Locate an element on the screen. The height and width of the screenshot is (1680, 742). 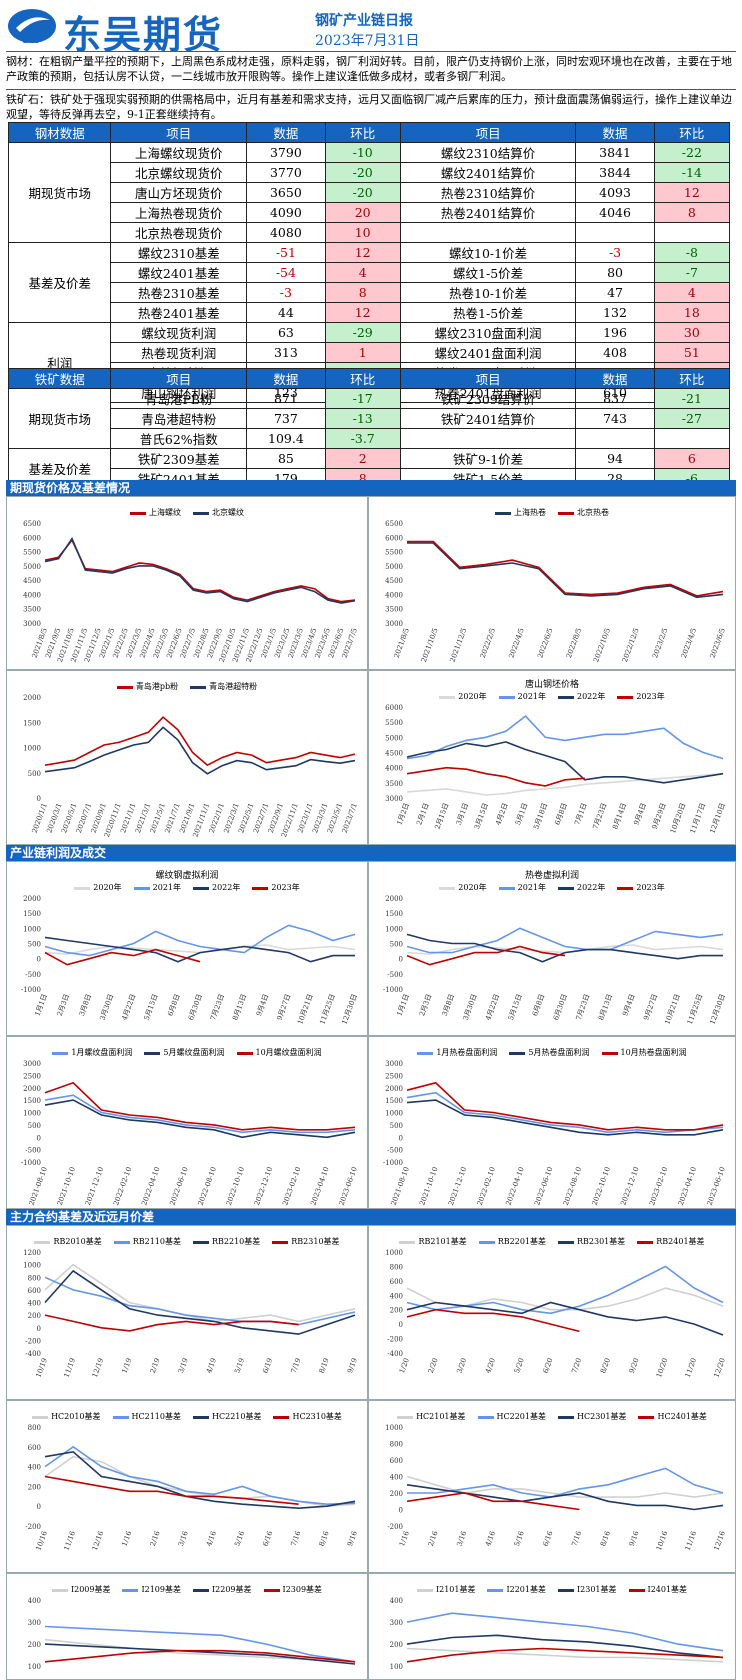
y-tick-label: 600 is located at coordinates (34, 1448).